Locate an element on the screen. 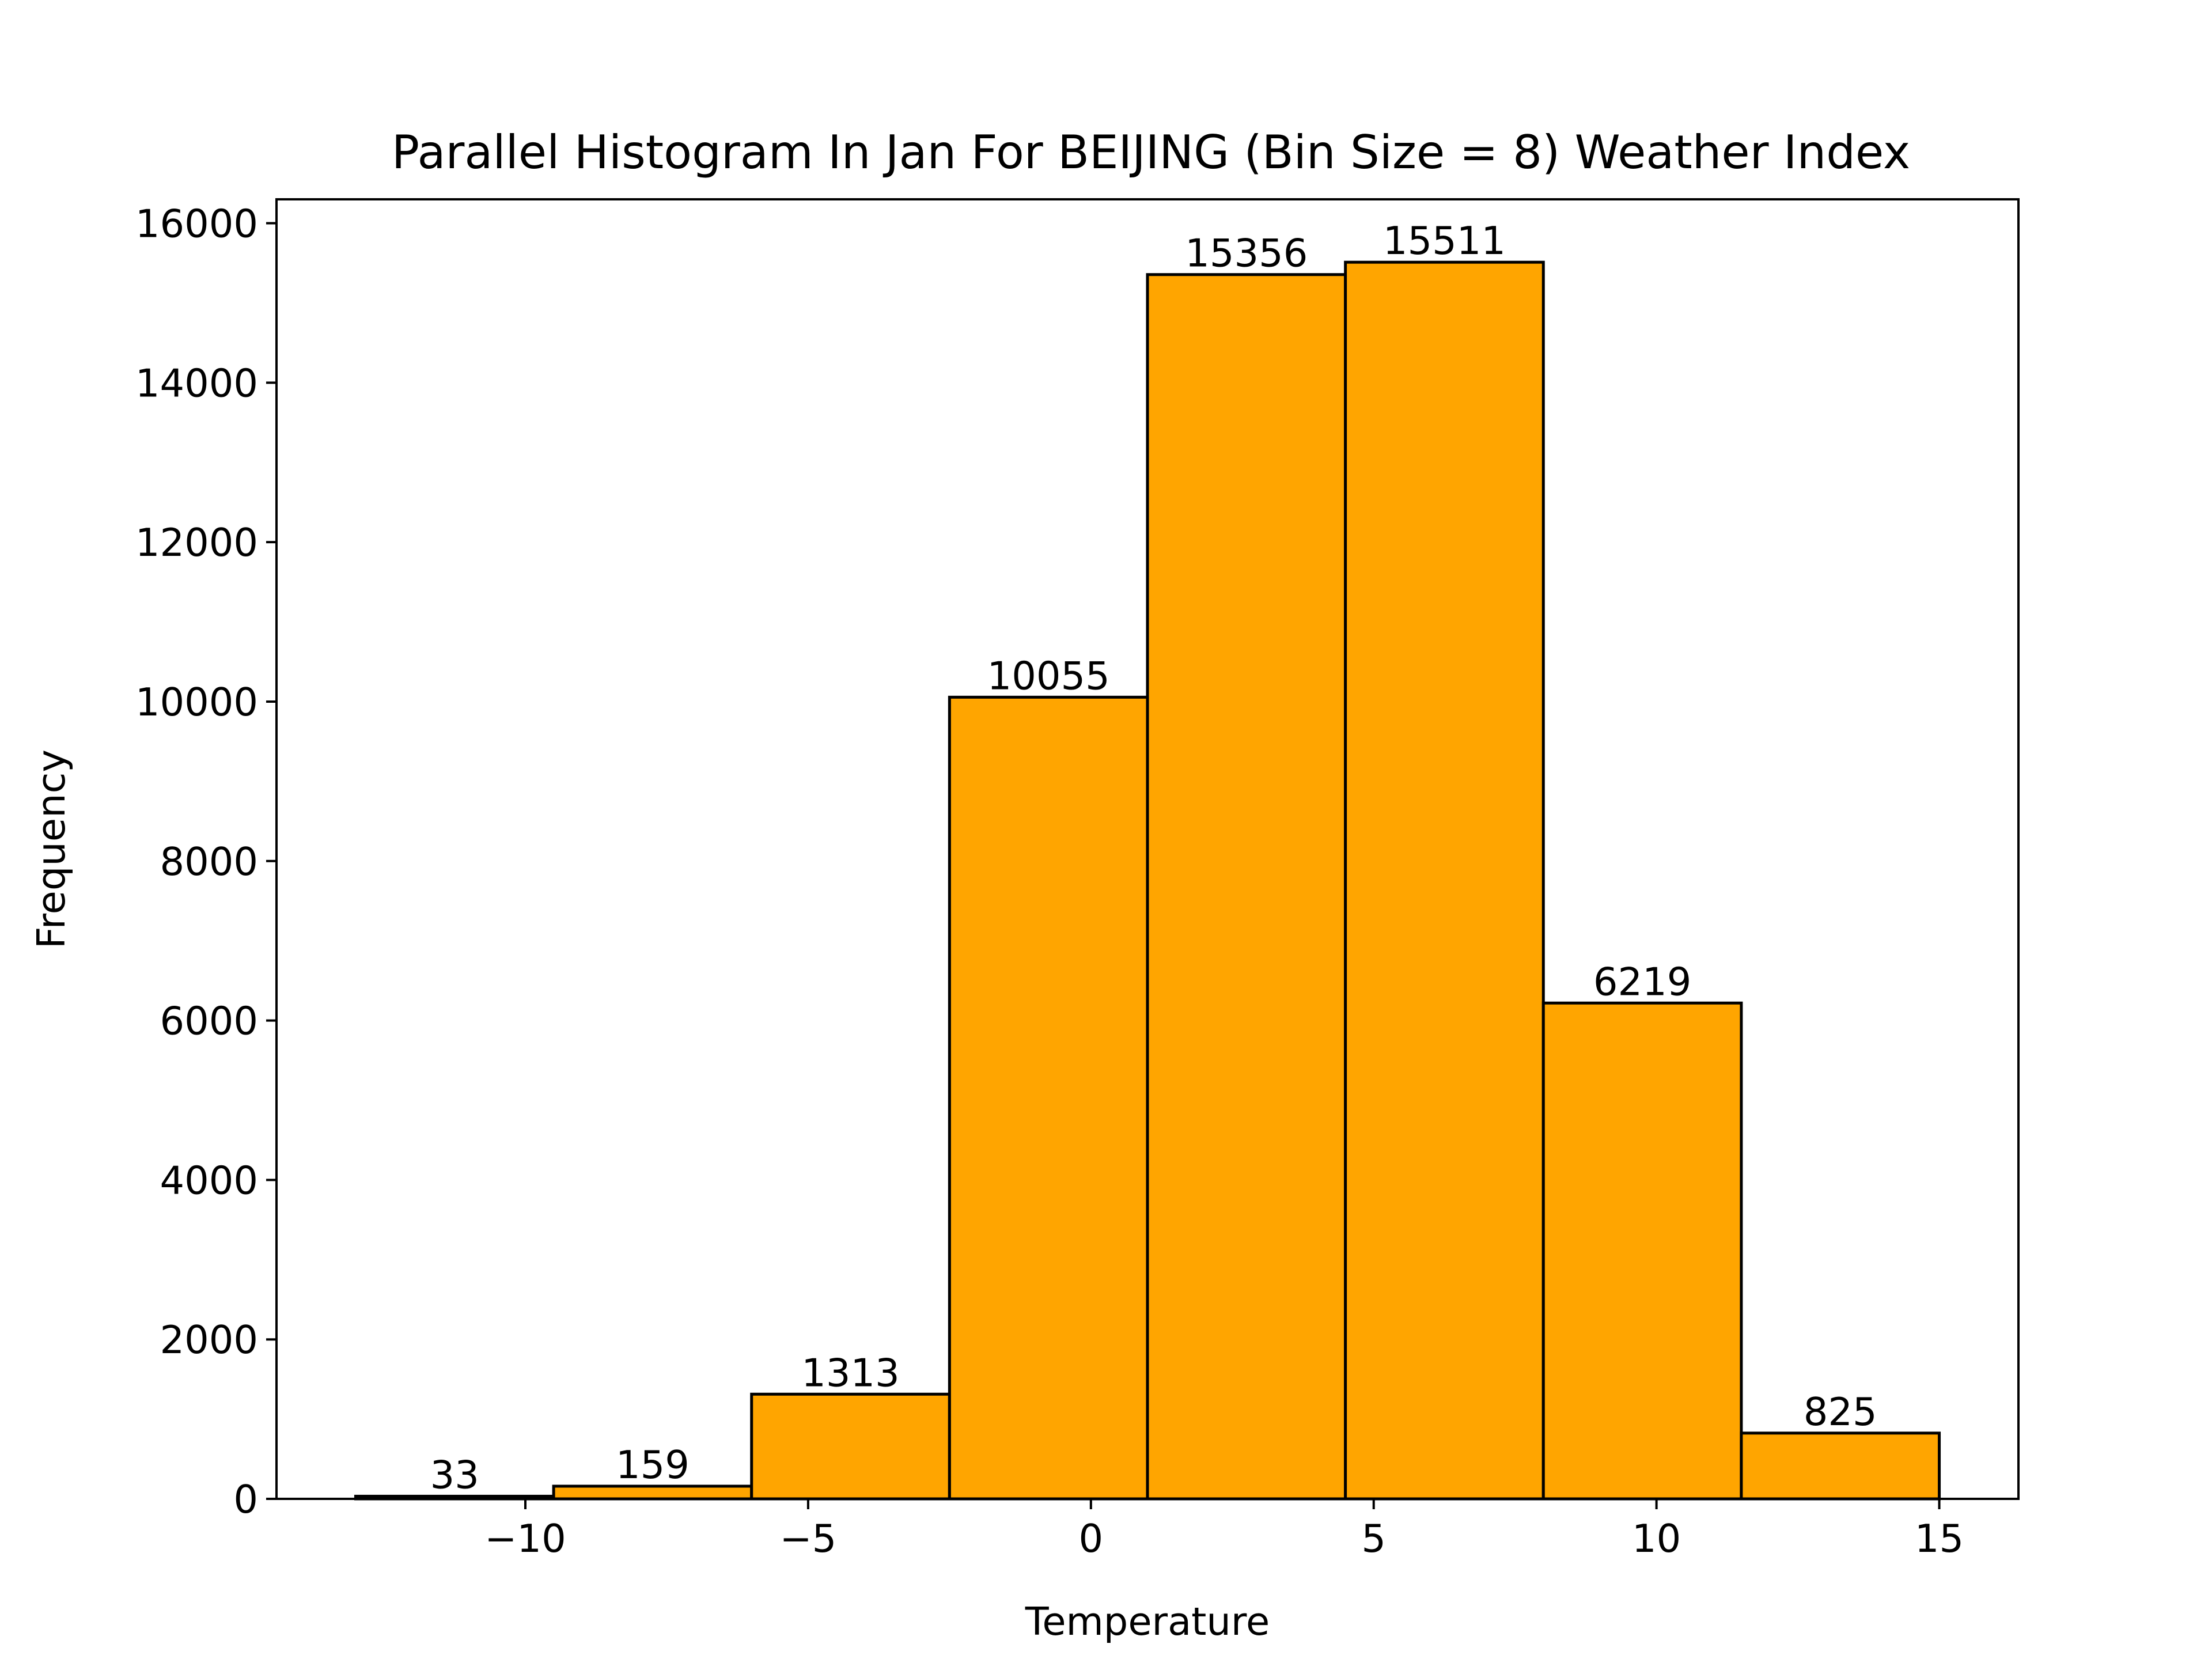 The width and height of the screenshot is (2212, 1659). bar-value-label: 15356 is located at coordinates (1247, 253).